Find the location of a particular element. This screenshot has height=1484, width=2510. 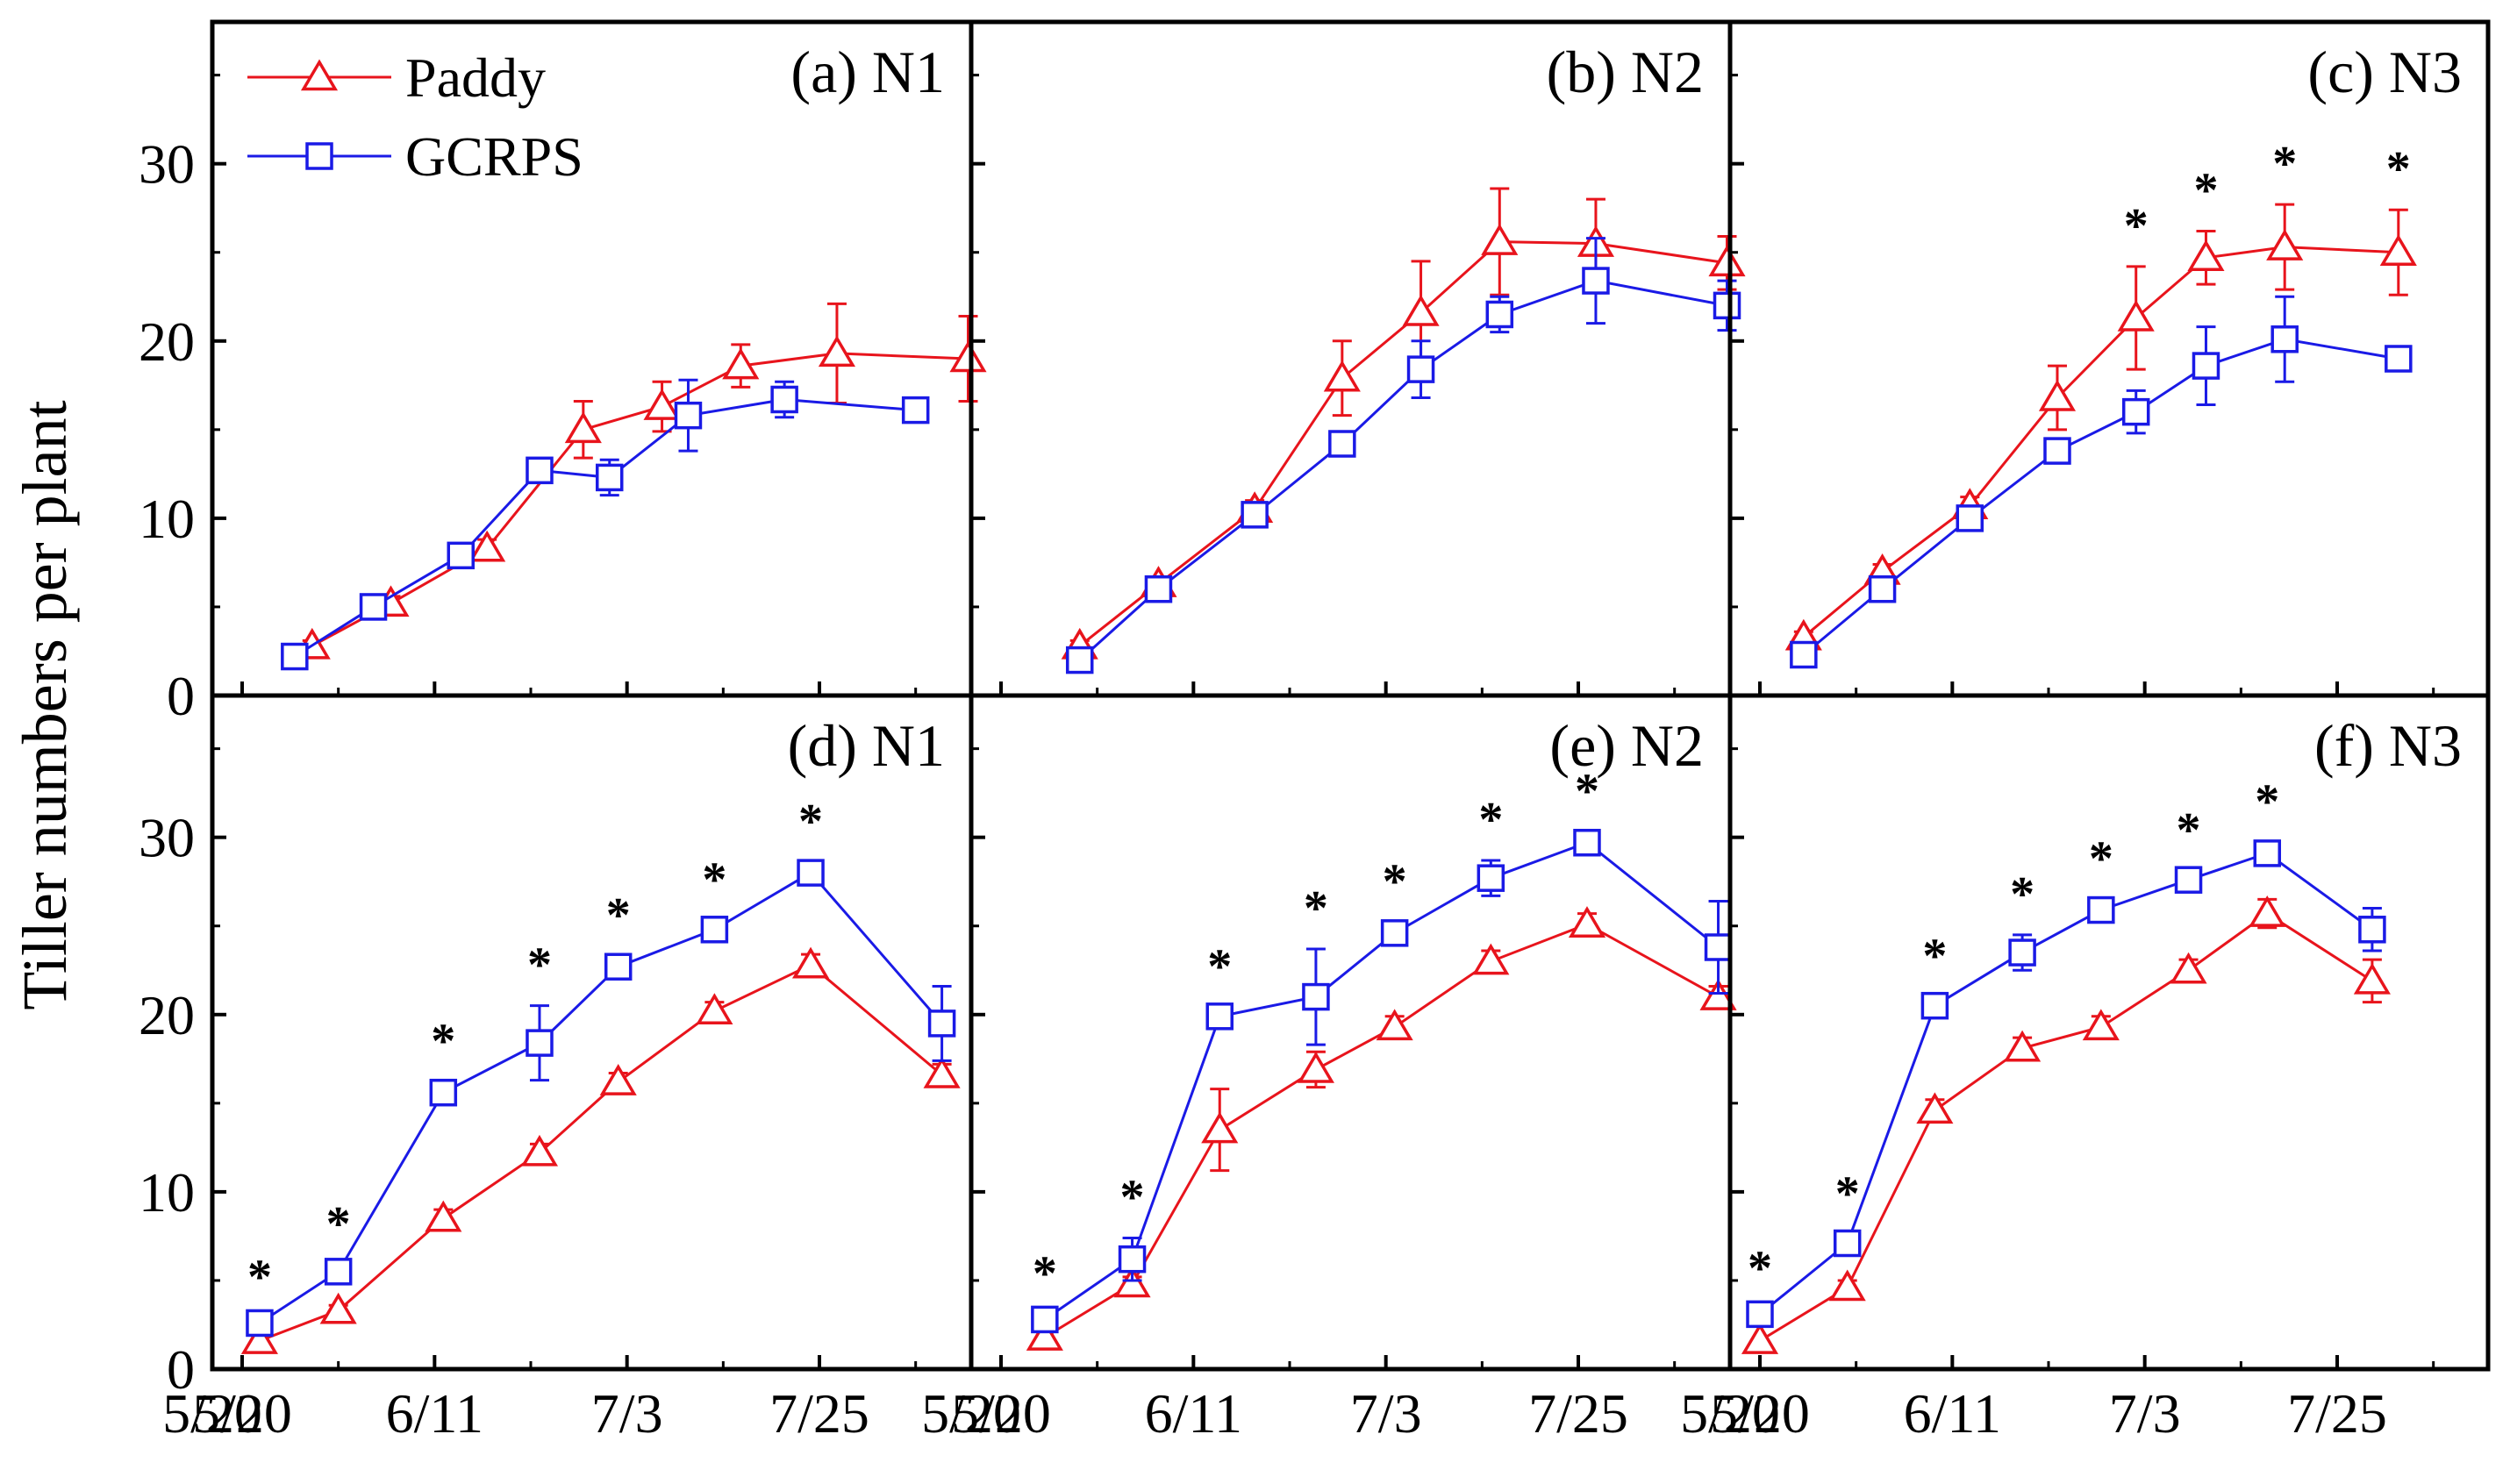

series-paddy is located at coordinates (1381, 1128).